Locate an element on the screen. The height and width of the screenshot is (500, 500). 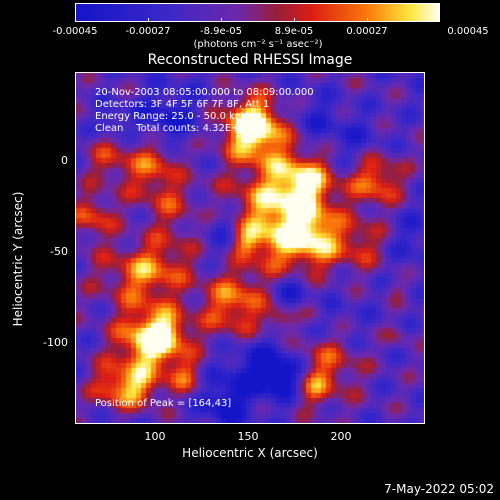
x-tick-label: 200 is located at coordinates (341, 436).